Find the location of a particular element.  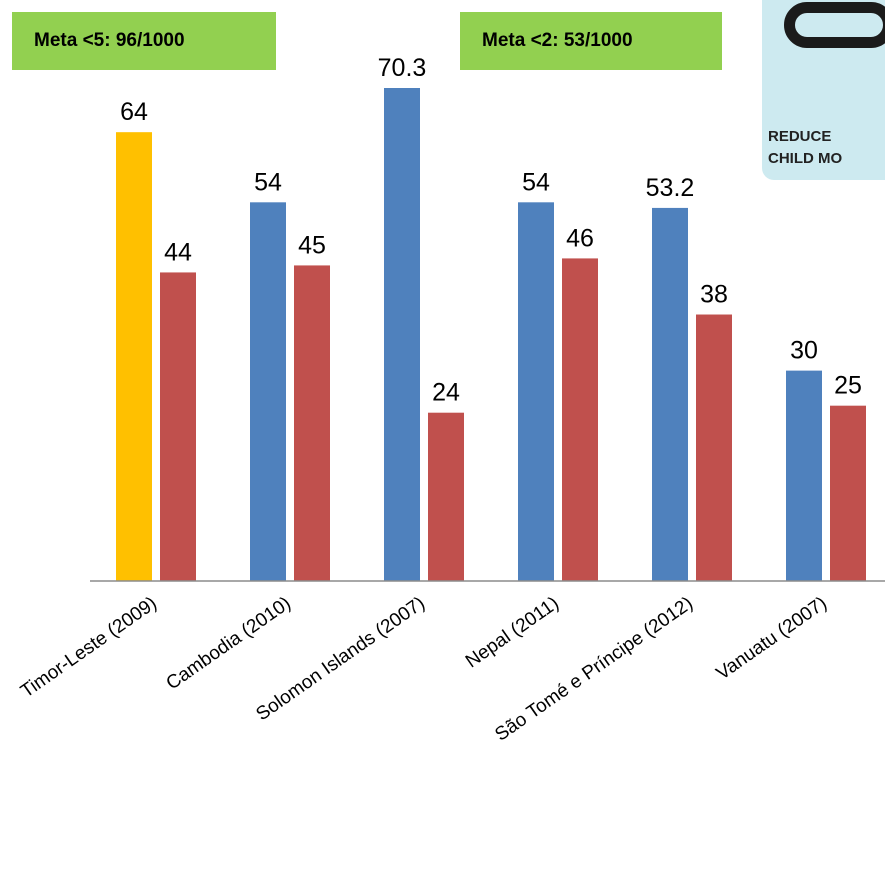

category-label-6: Vanuatu (2007) is located at coordinates (772, 639).